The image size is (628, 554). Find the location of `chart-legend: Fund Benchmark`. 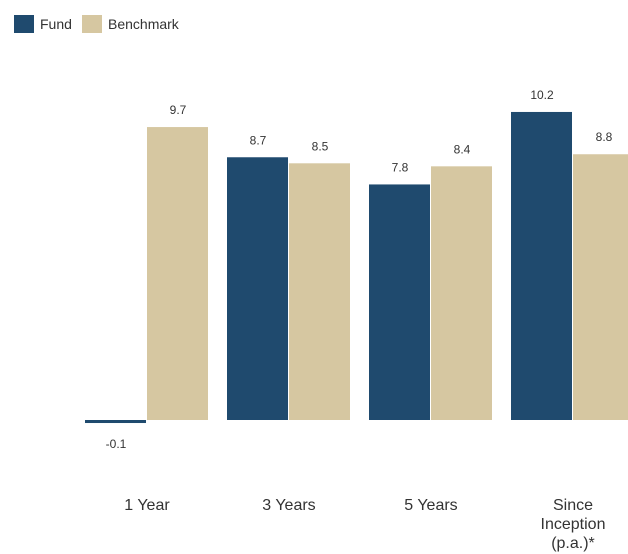

chart-legend: Fund Benchmark is located at coordinates (97, 24).